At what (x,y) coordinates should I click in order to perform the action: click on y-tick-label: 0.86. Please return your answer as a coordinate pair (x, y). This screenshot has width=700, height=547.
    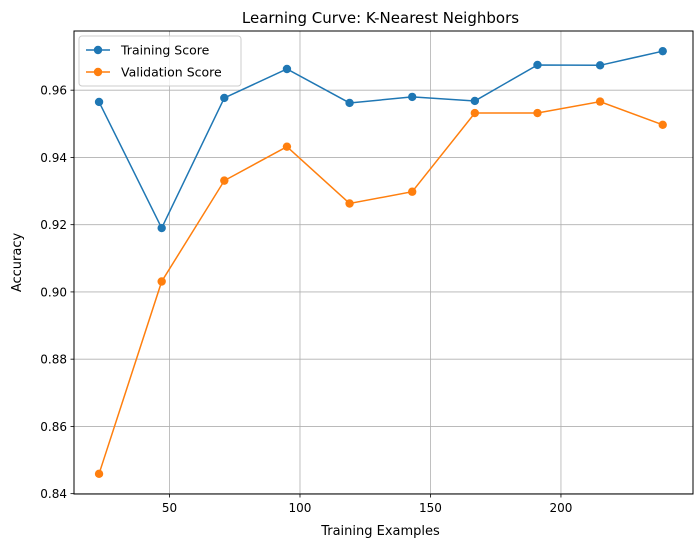
    Looking at the image, I should click on (53, 427).